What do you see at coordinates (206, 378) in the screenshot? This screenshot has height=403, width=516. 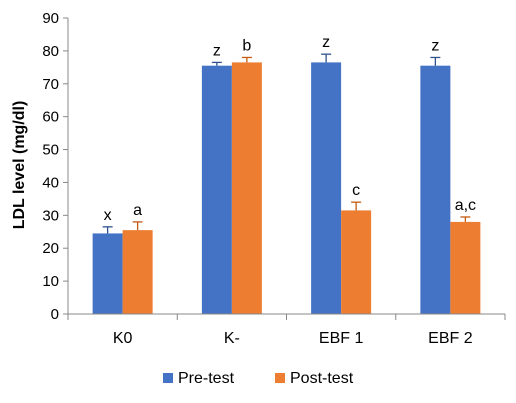 I see `legend-label: Pre-test` at bounding box center [206, 378].